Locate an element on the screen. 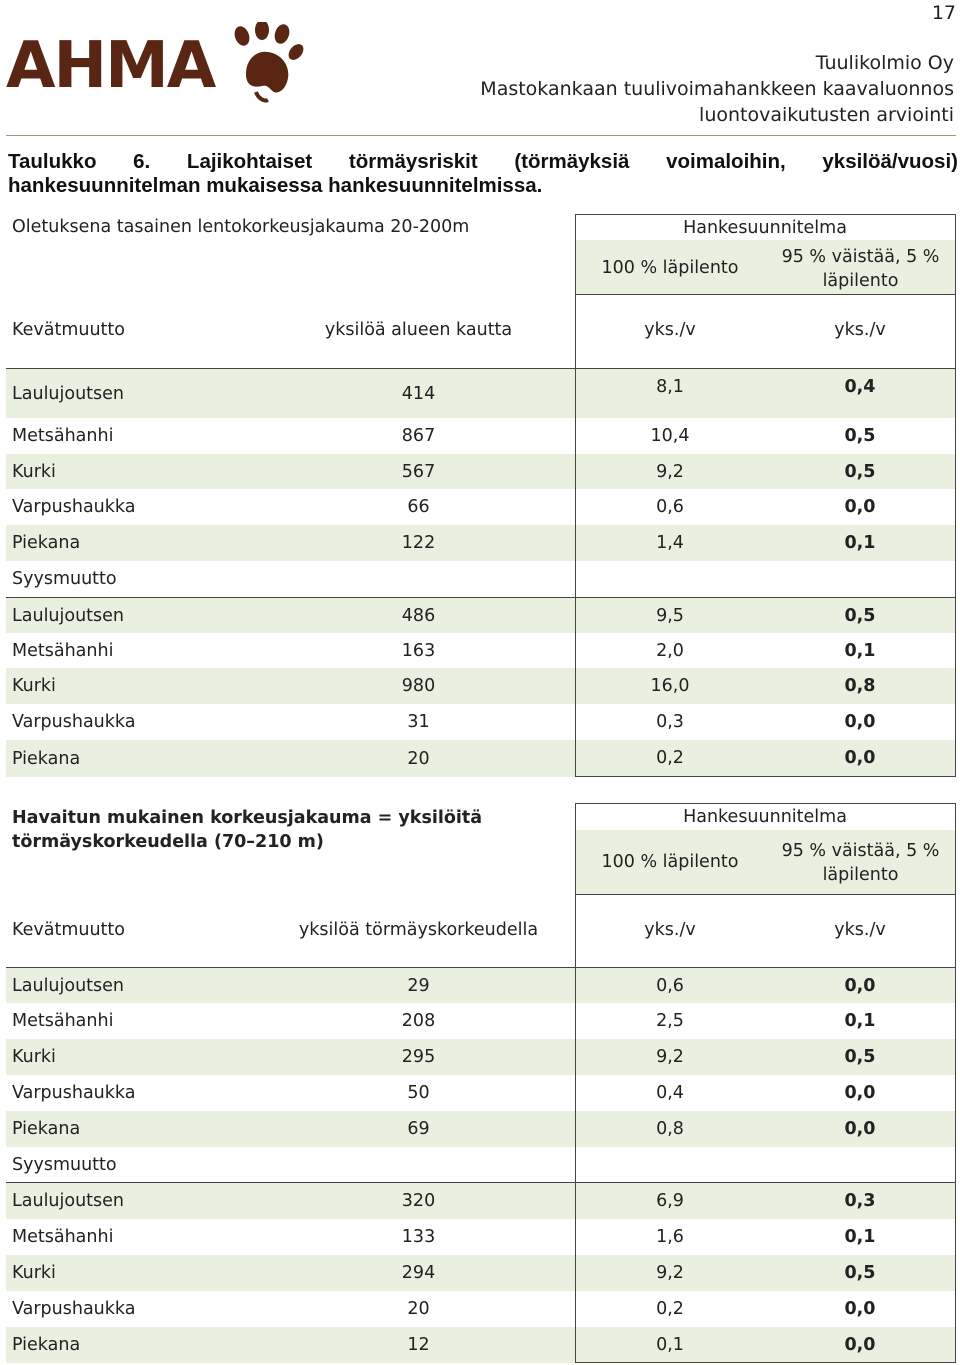 This screenshot has height=1365, width=960. column-header-avoidance: 95 % väistää, 5 % läpilento is located at coordinates (860, 863).